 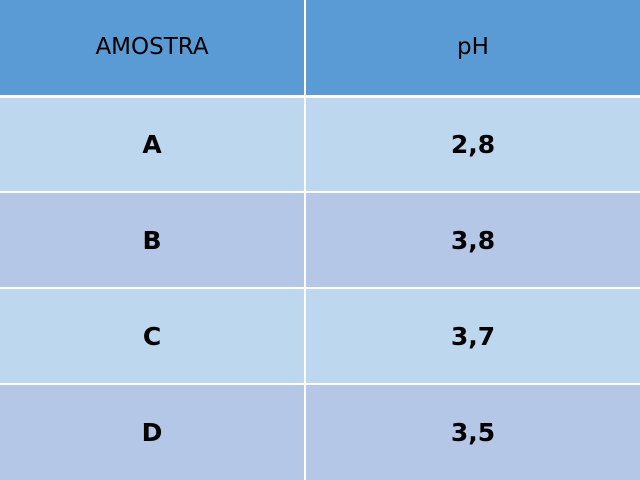 What do you see at coordinates (472, 432) in the screenshot?
I see `cell-ph: 3,5` at bounding box center [472, 432].